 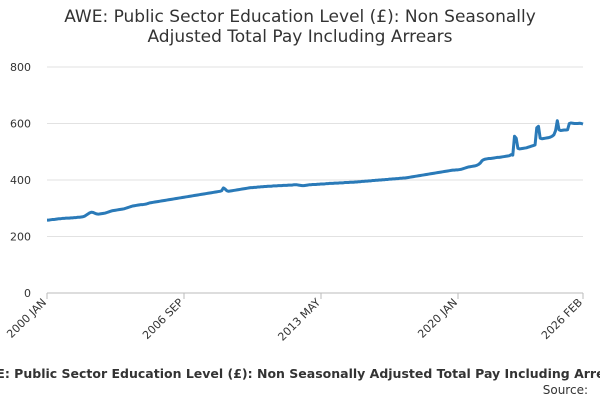 I want to click on y-tick-label: 400, so click(x=20, y=180).